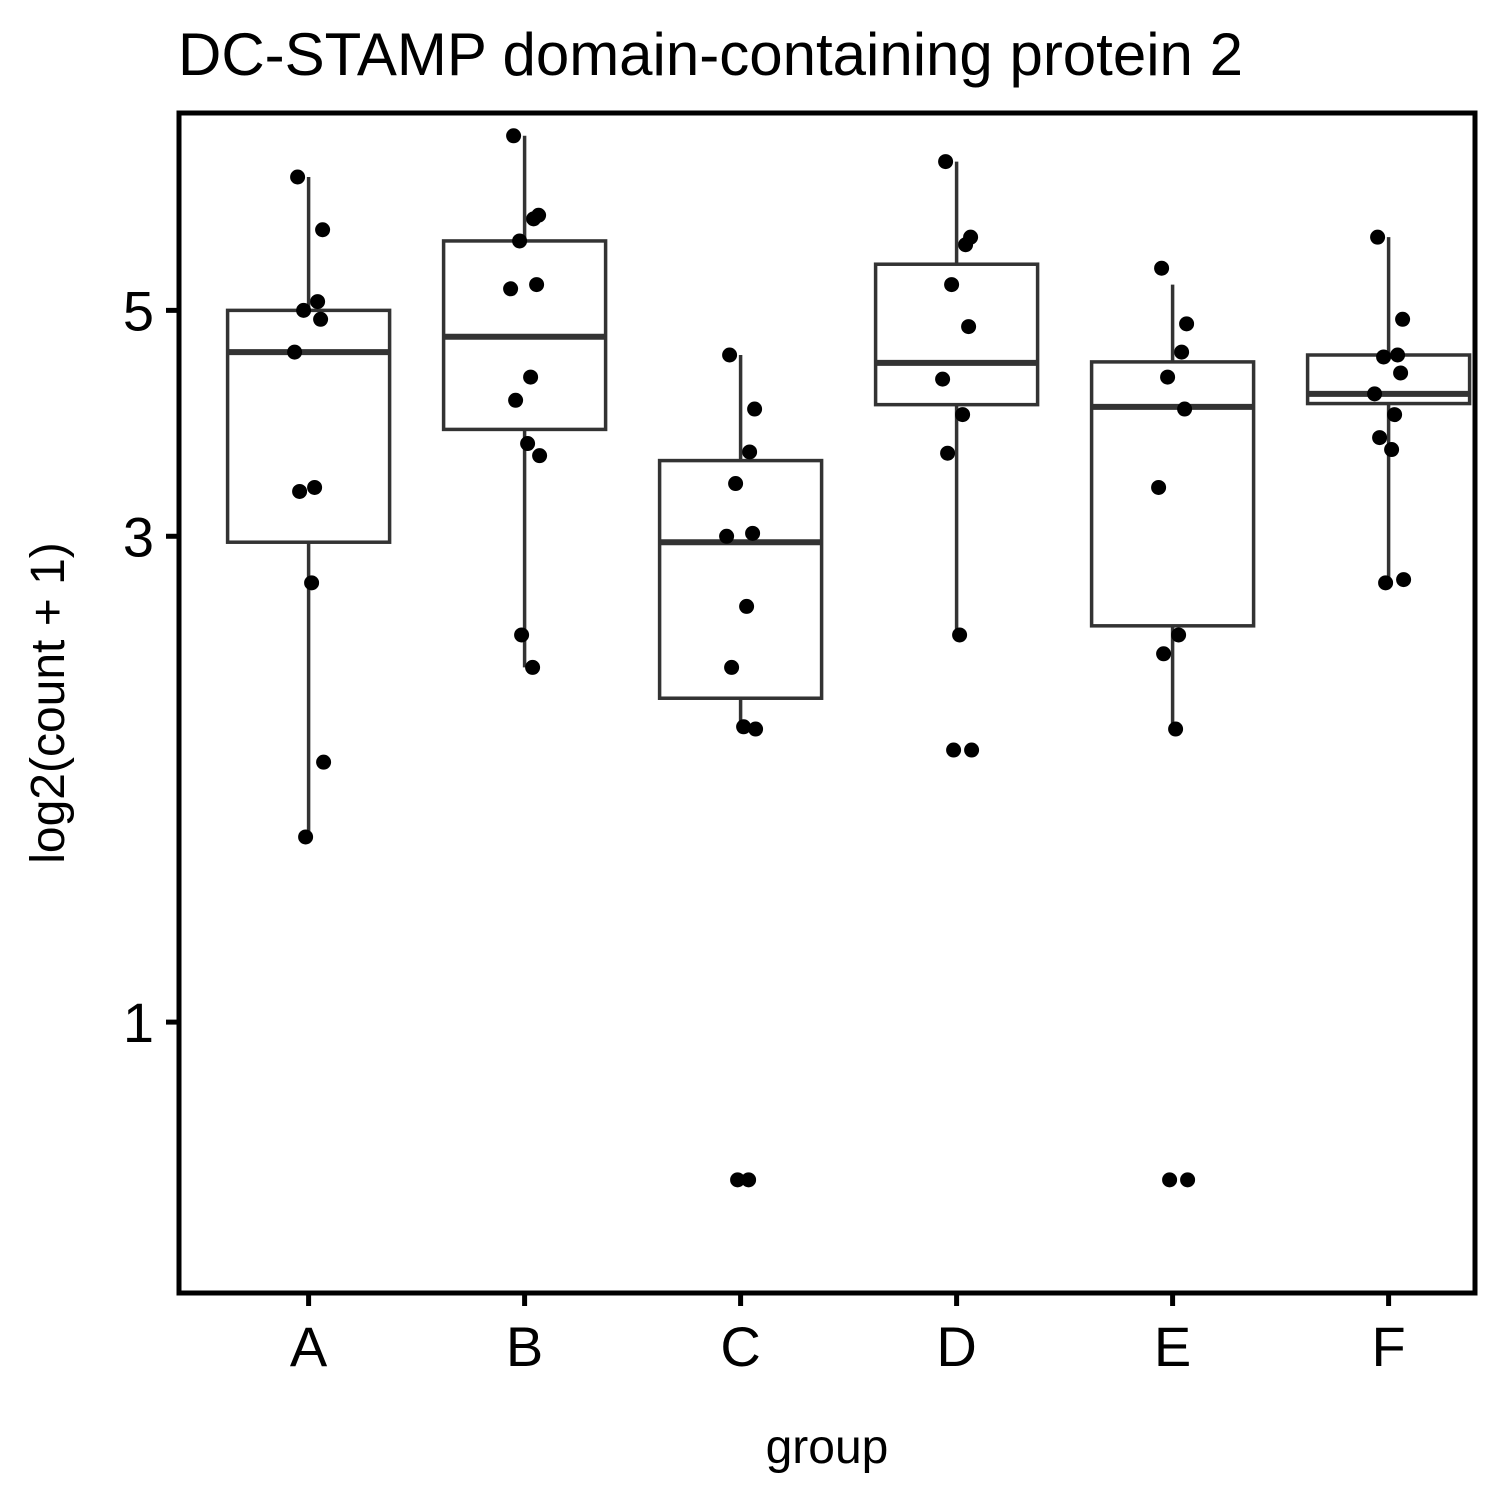  What do you see at coordinates (1388, 1346) in the screenshot?
I see `x-tick-label-f: F` at bounding box center [1388, 1346].